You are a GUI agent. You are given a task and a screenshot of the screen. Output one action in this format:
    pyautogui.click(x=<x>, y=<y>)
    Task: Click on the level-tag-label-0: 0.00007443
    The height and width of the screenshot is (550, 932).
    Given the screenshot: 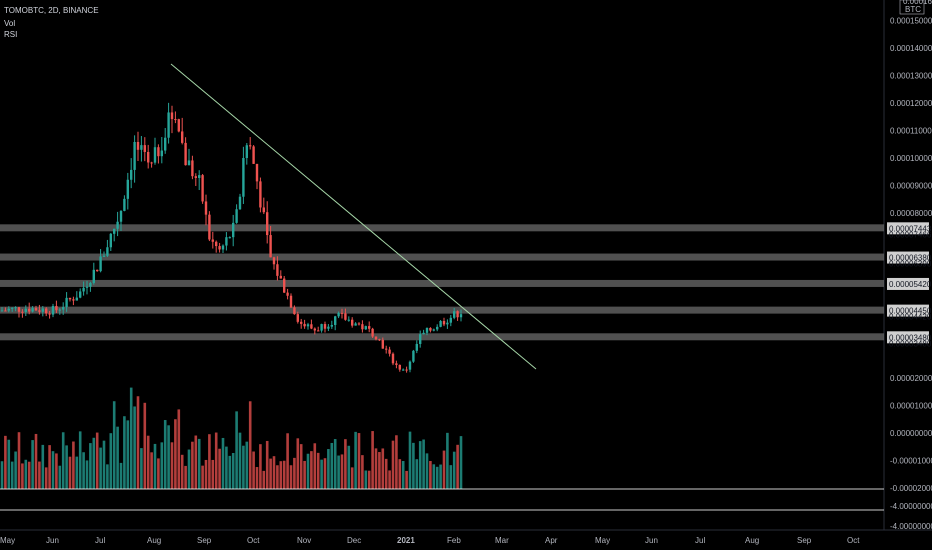 What is the action you would take?
    pyautogui.click(x=910, y=228)
    